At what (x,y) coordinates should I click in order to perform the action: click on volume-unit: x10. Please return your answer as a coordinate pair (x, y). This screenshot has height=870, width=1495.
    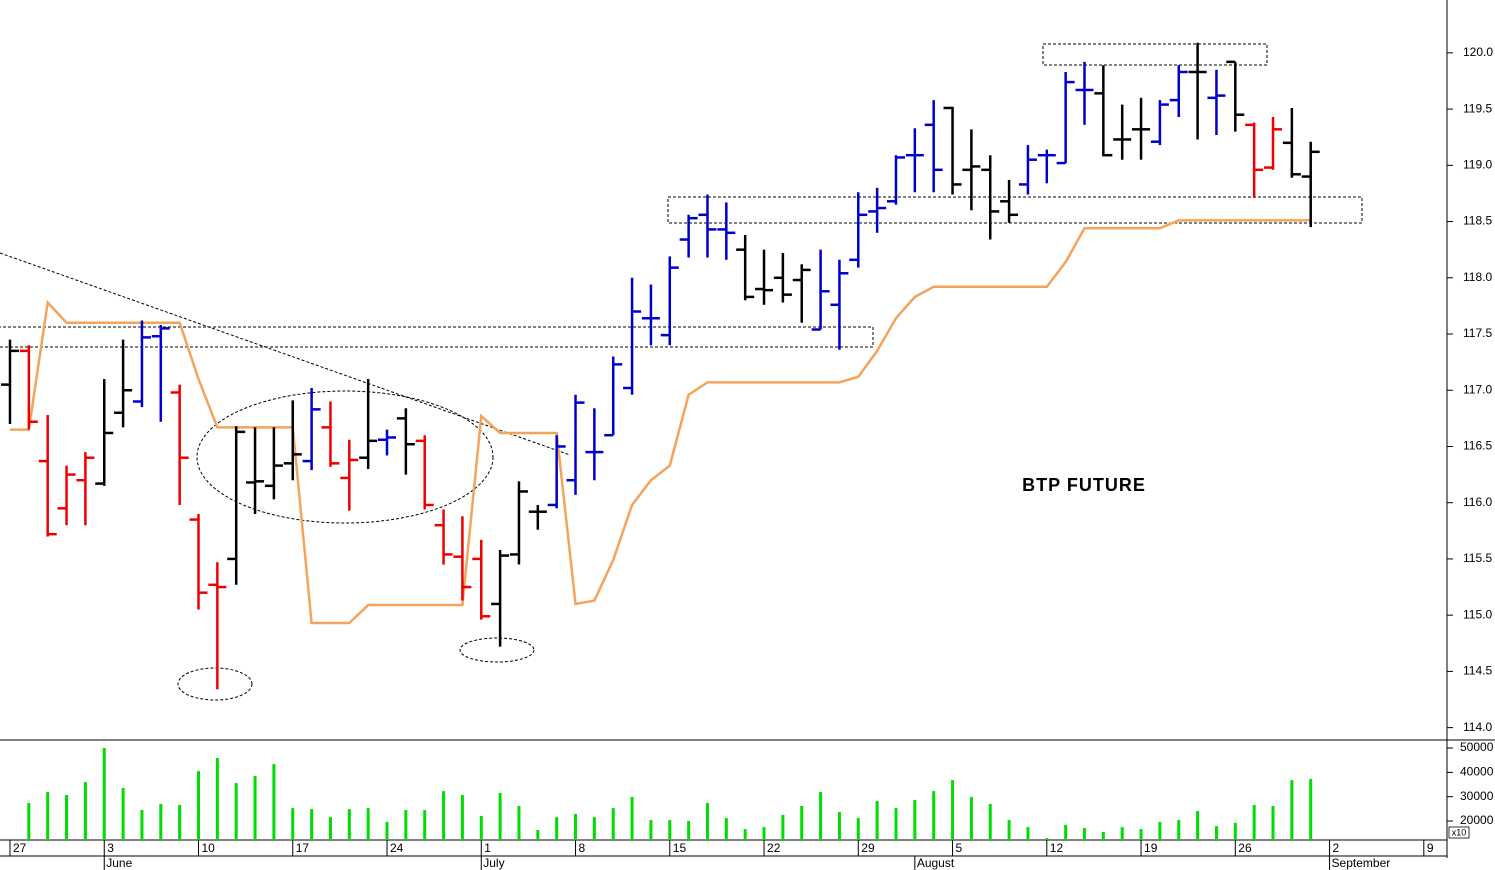
    Looking at the image, I should click on (1459, 832).